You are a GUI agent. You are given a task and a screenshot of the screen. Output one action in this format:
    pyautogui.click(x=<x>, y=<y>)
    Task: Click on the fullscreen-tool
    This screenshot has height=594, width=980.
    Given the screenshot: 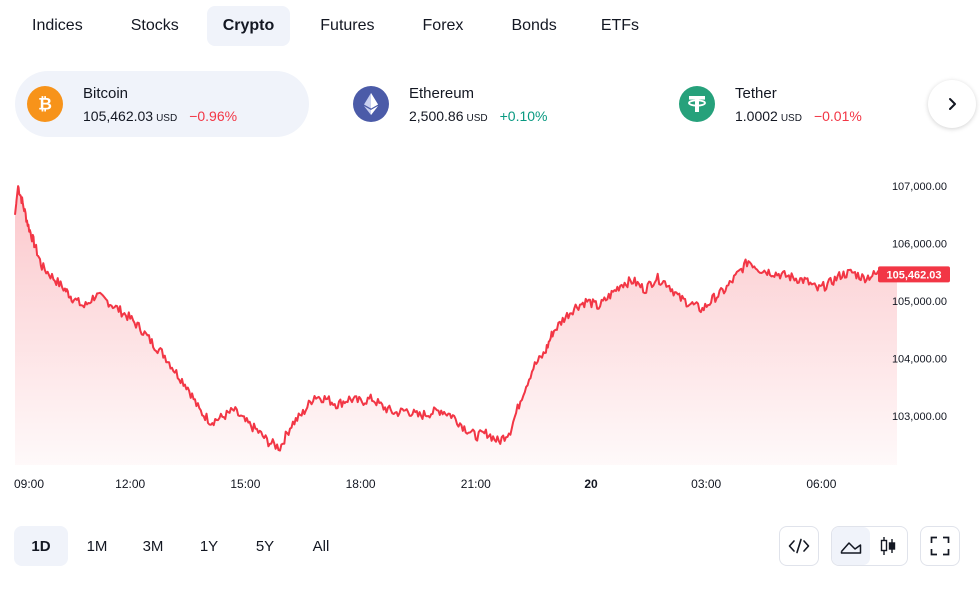 What is the action you would take?
    pyautogui.click(x=940, y=546)
    